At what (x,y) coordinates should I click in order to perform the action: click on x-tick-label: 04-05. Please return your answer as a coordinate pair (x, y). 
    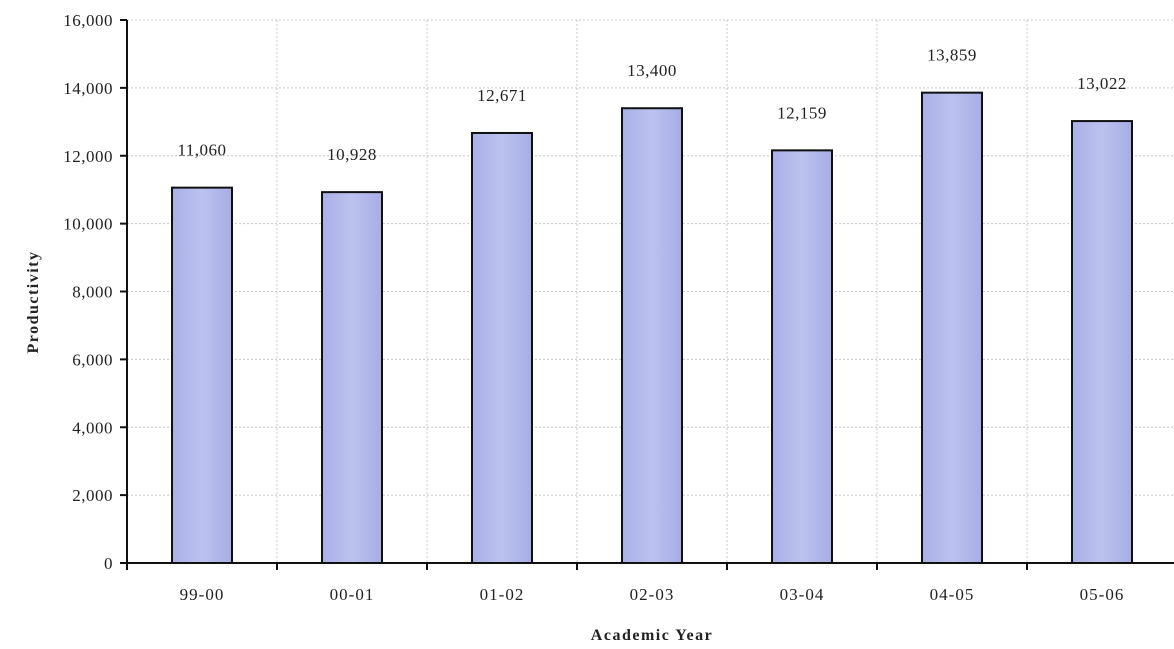
    Looking at the image, I should click on (952, 594).